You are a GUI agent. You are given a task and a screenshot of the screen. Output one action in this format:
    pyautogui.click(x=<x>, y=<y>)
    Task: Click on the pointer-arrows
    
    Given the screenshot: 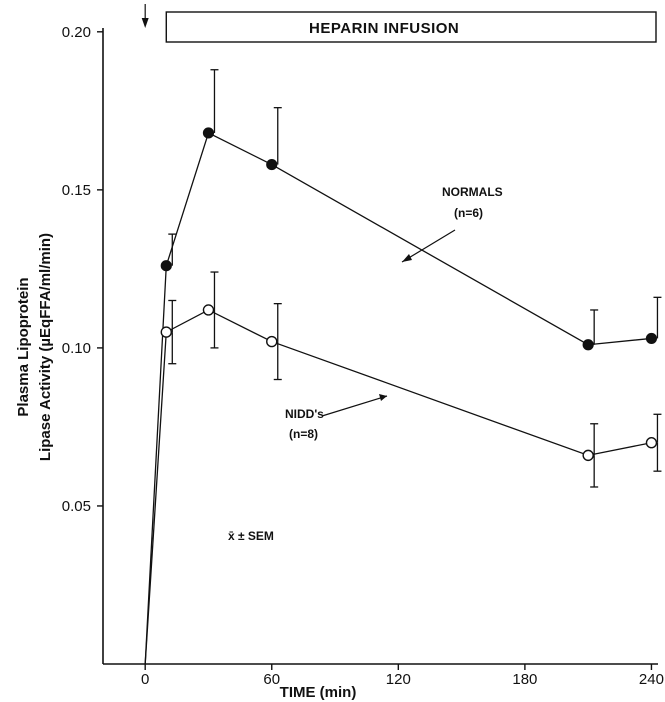 What is the action you would take?
    pyautogui.click(x=388, y=323)
    